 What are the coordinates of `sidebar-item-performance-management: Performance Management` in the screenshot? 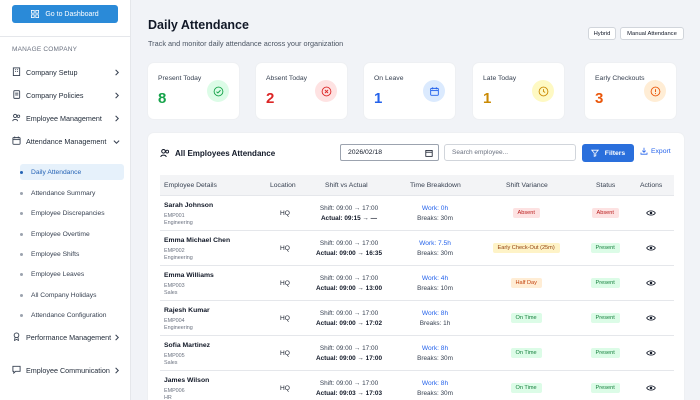 It's located at (66, 337).